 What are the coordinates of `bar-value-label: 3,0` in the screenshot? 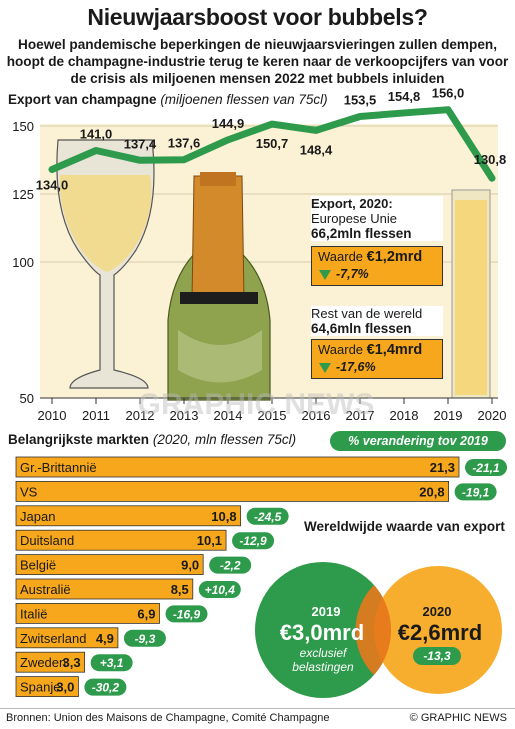 It's located at (65, 687).